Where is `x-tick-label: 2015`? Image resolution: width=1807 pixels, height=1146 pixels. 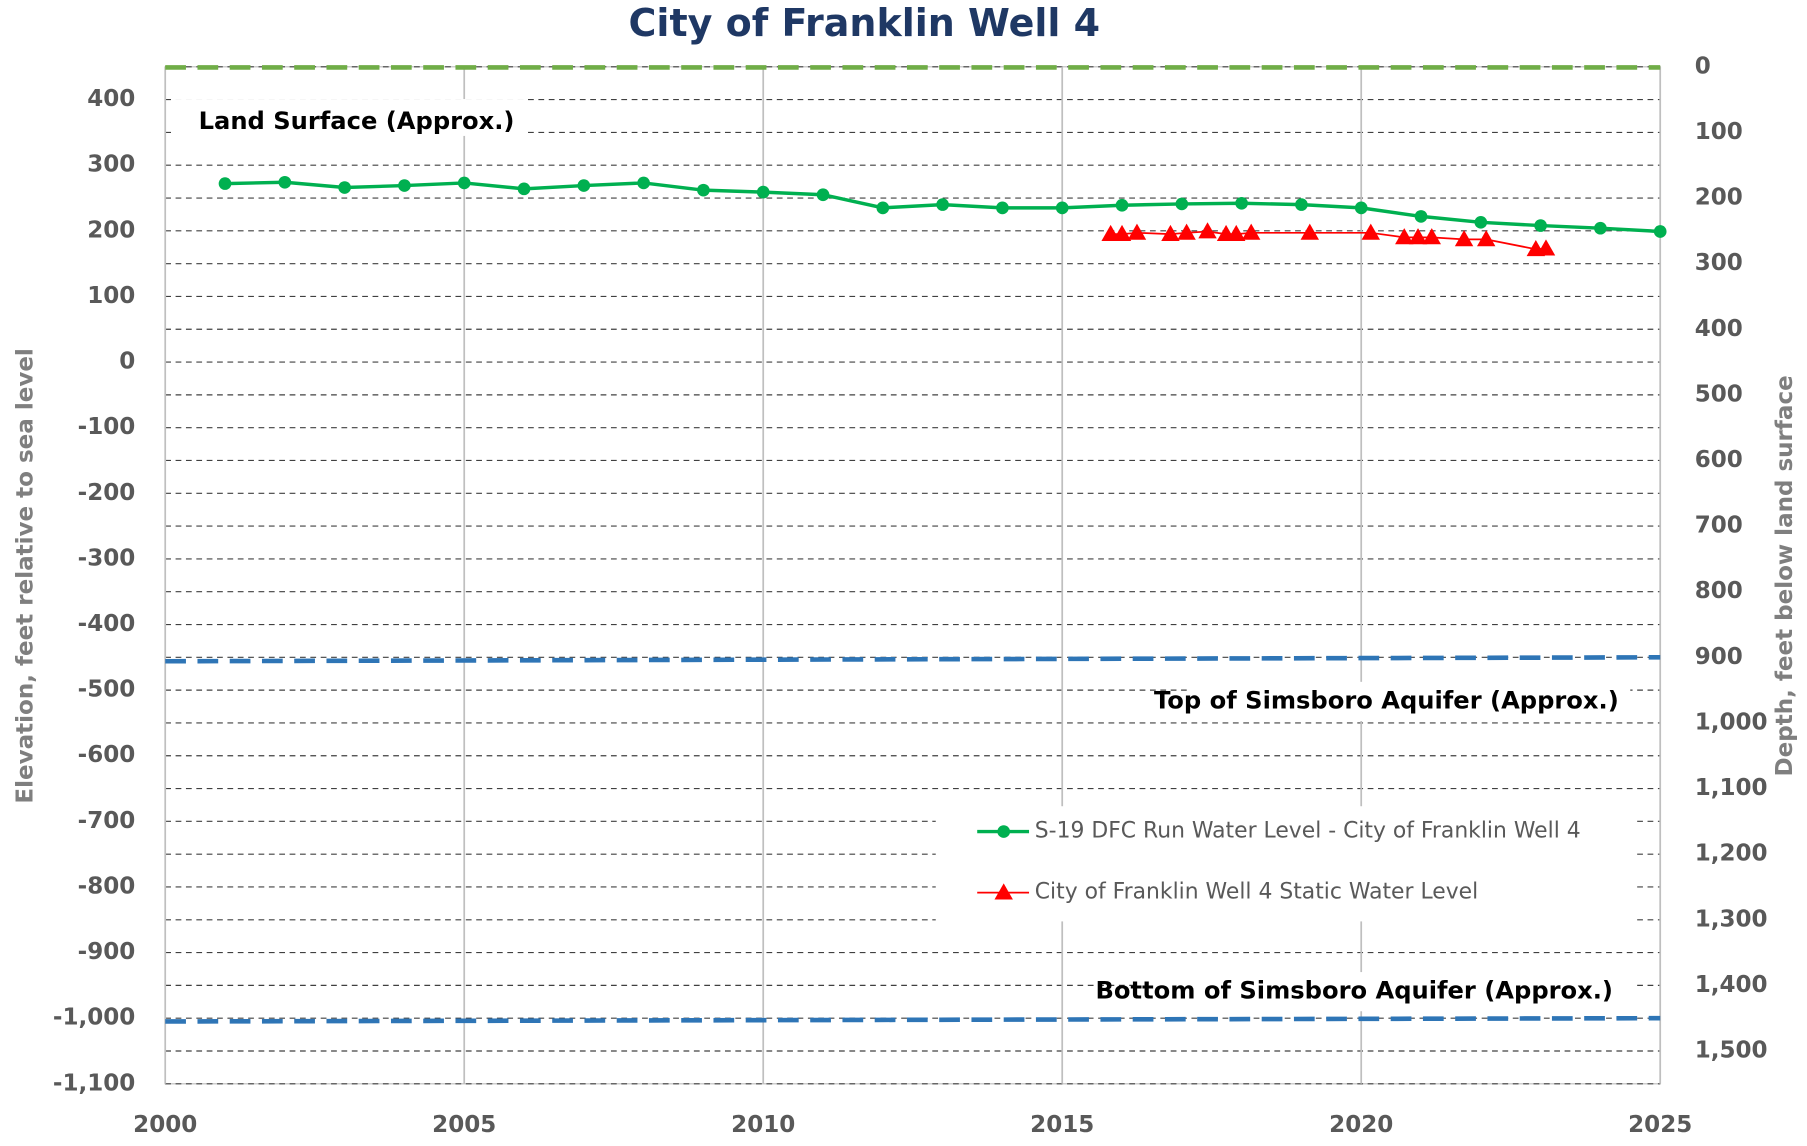 x-tick-label: 2015 is located at coordinates (1062, 1125).